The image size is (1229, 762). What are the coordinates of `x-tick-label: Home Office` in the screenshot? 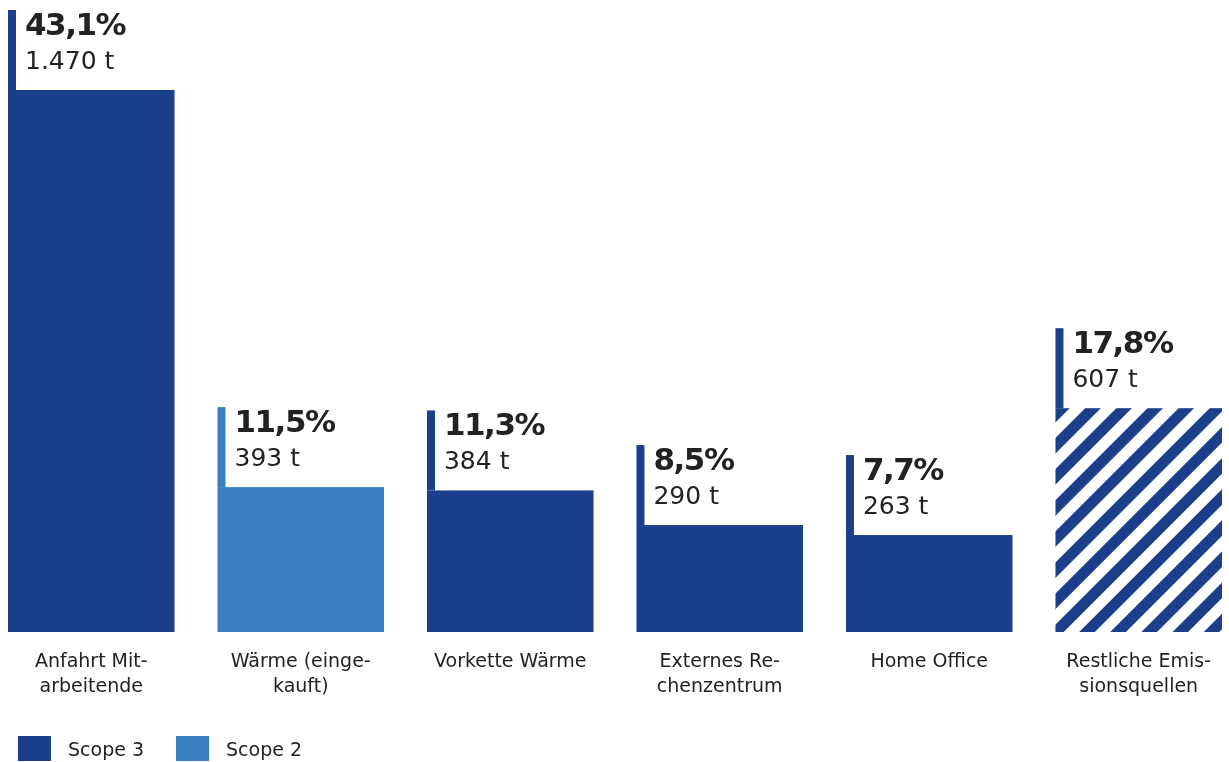 It's located at (929, 660).